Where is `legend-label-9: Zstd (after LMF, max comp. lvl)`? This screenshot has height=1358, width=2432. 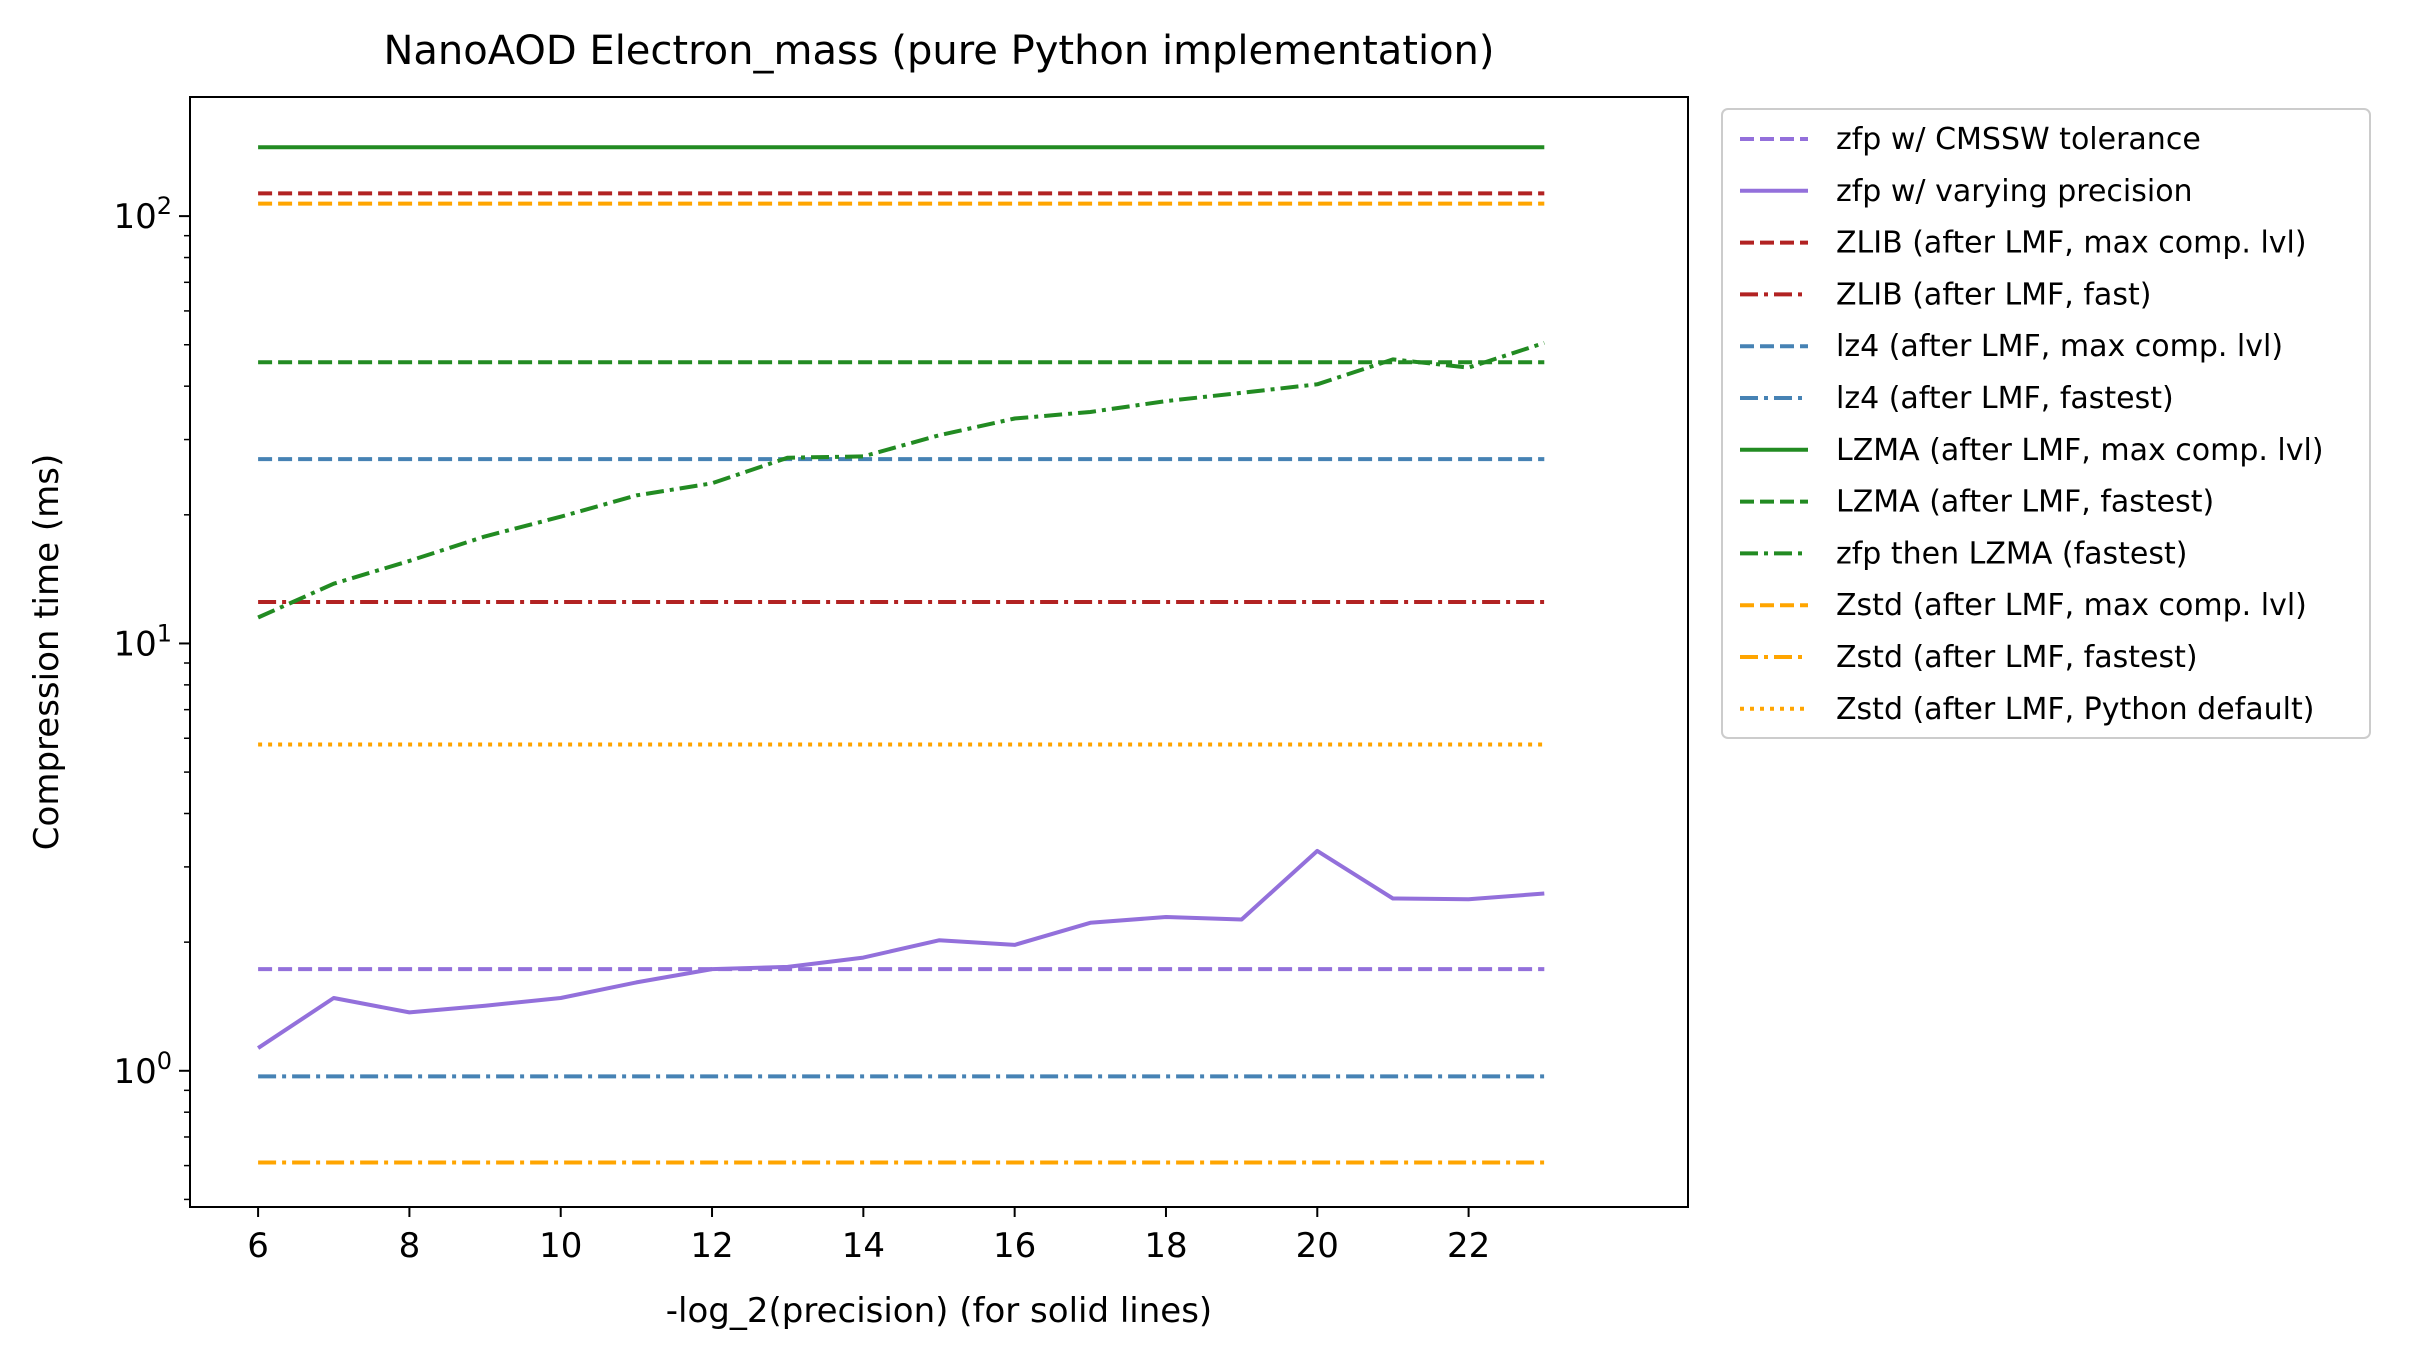
legend-label-9: Zstd (after LMF, max comp. lvl) is located at coordinates (2071, 605).